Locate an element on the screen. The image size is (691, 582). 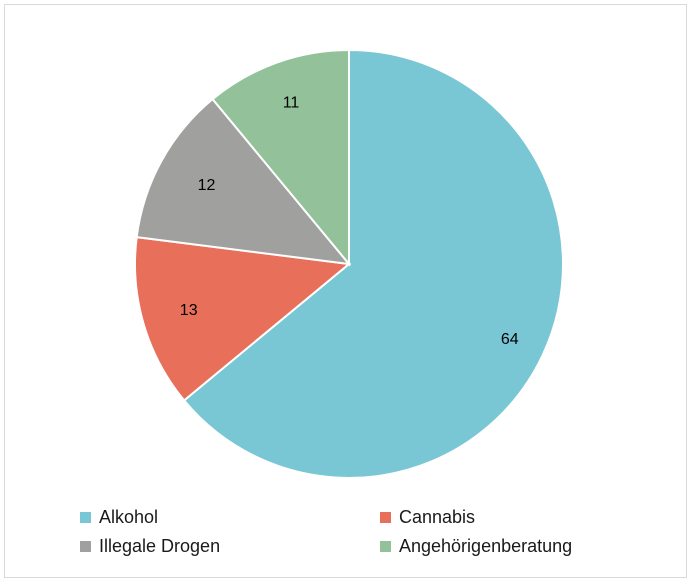
pie-slice-illegale-drogen is located at coordinates (243, 181).